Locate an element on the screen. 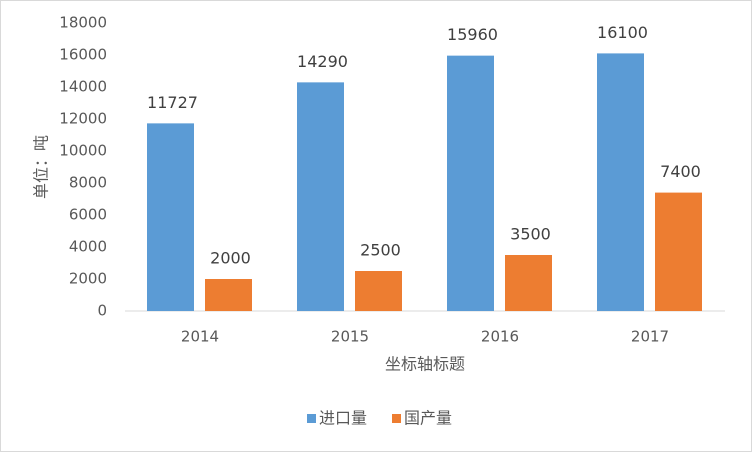 The height and width of the screenshot is (456, 752). y-tick-label: 18000 is located at coordinates (83, 23).